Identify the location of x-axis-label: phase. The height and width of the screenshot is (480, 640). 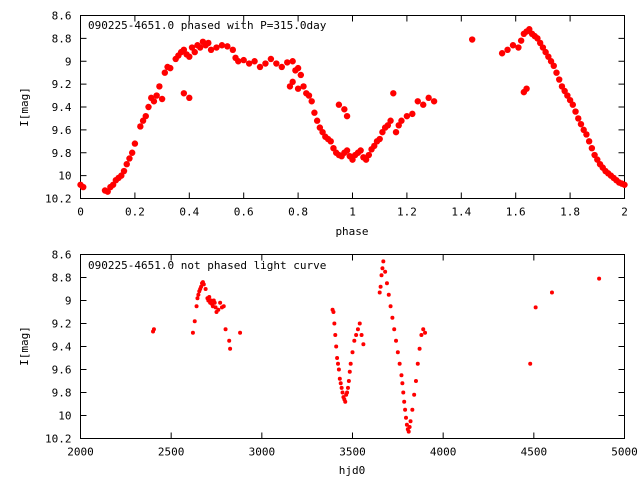
(351, 231).